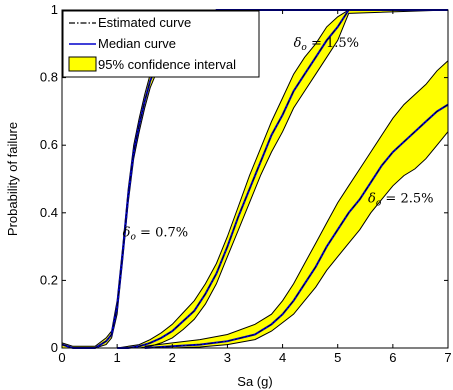 This screenshot has height=390, width=453. What do you see at coordinates (117, 357) in the screenshot?
I see `x-tick-label: 1` at bounding box center [117, 357].